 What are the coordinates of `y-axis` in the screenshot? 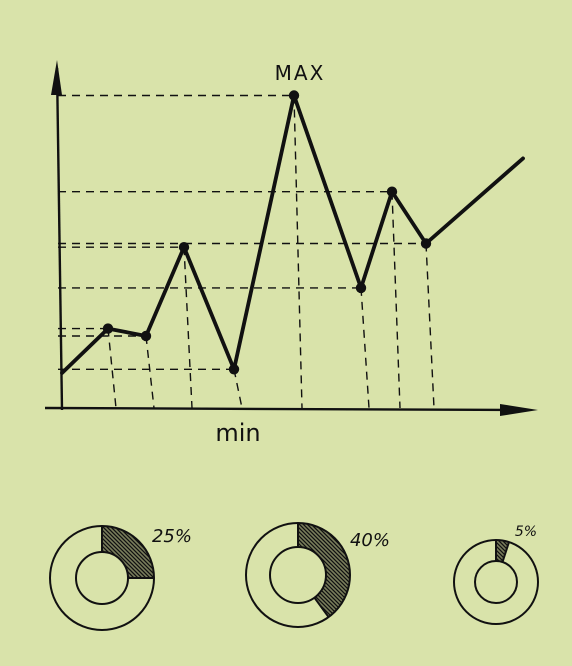 It's located at (59, 239).